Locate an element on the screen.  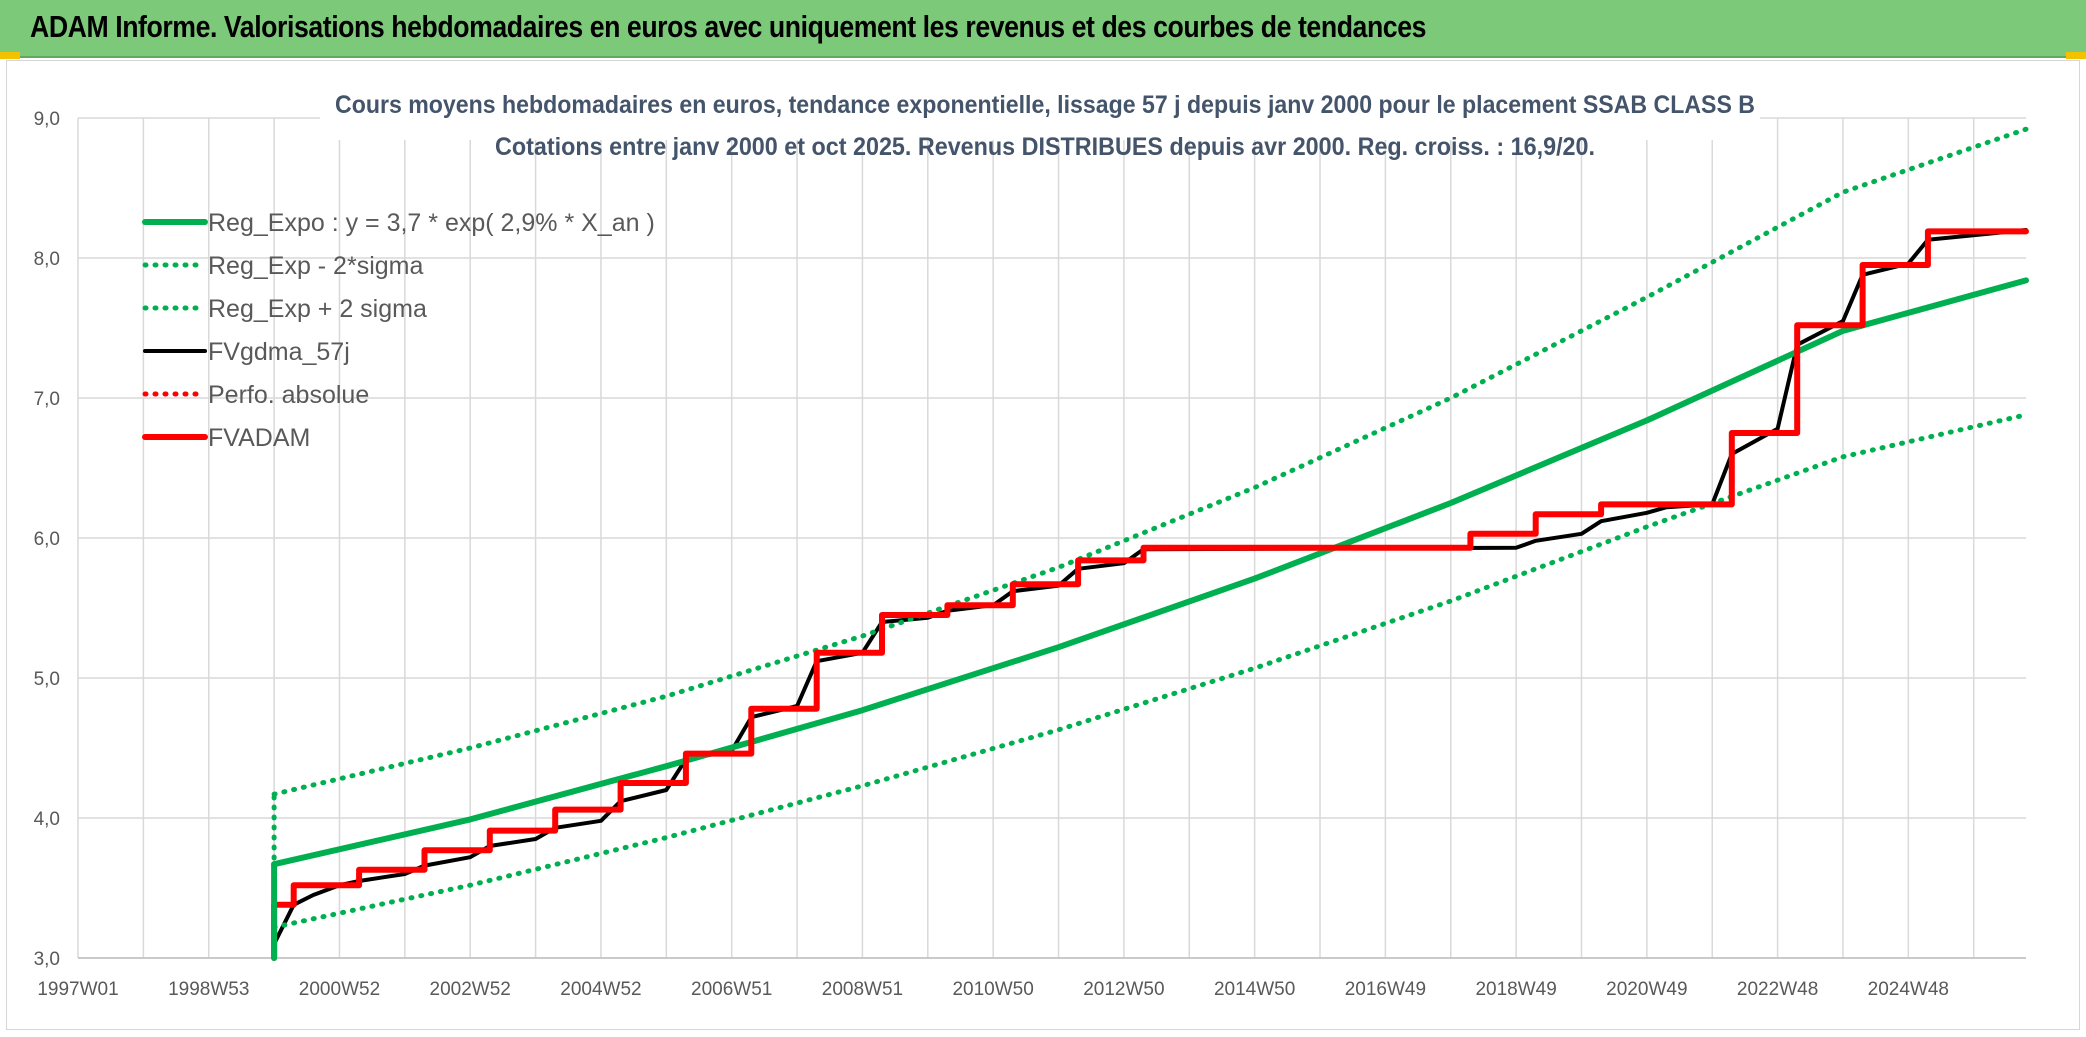
x-tick-label: 2004W52 is located at coordinates (600, 989).